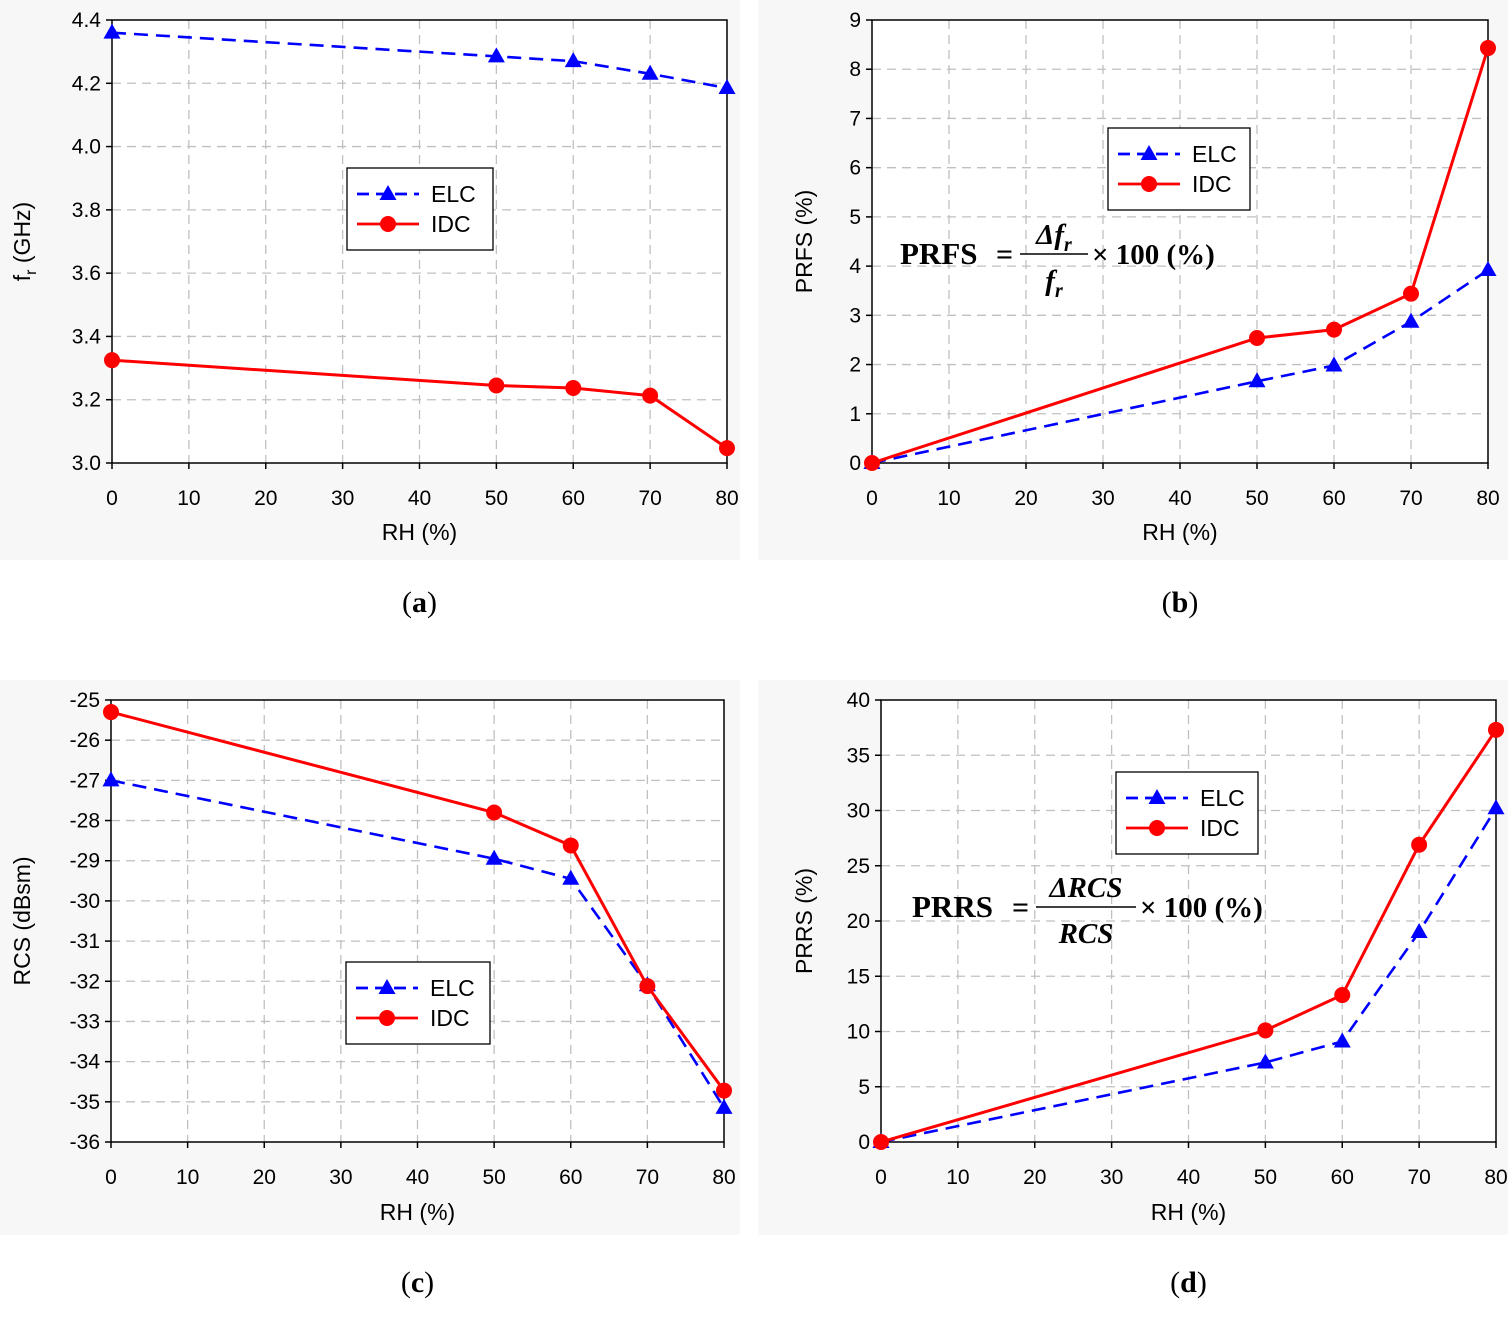 The width and height of the screenshot is (1508, 1320). What do you see at coordinates (858, 700) in the screenshot?
I see `y-tick-label: 40` at bounding box center [858, 700].